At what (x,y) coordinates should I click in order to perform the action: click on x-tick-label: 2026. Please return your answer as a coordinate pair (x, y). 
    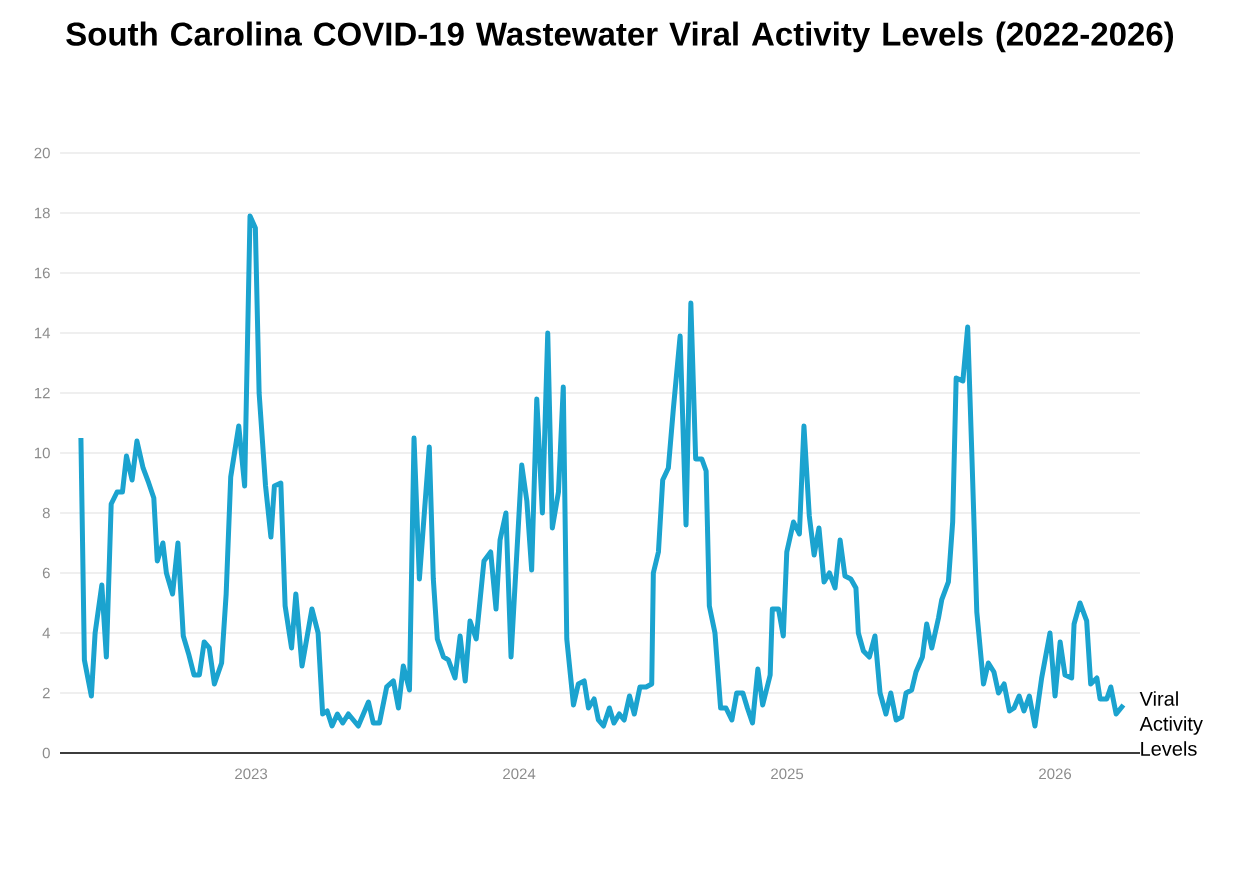
    Looking at the image, I should click on (1055, 774).